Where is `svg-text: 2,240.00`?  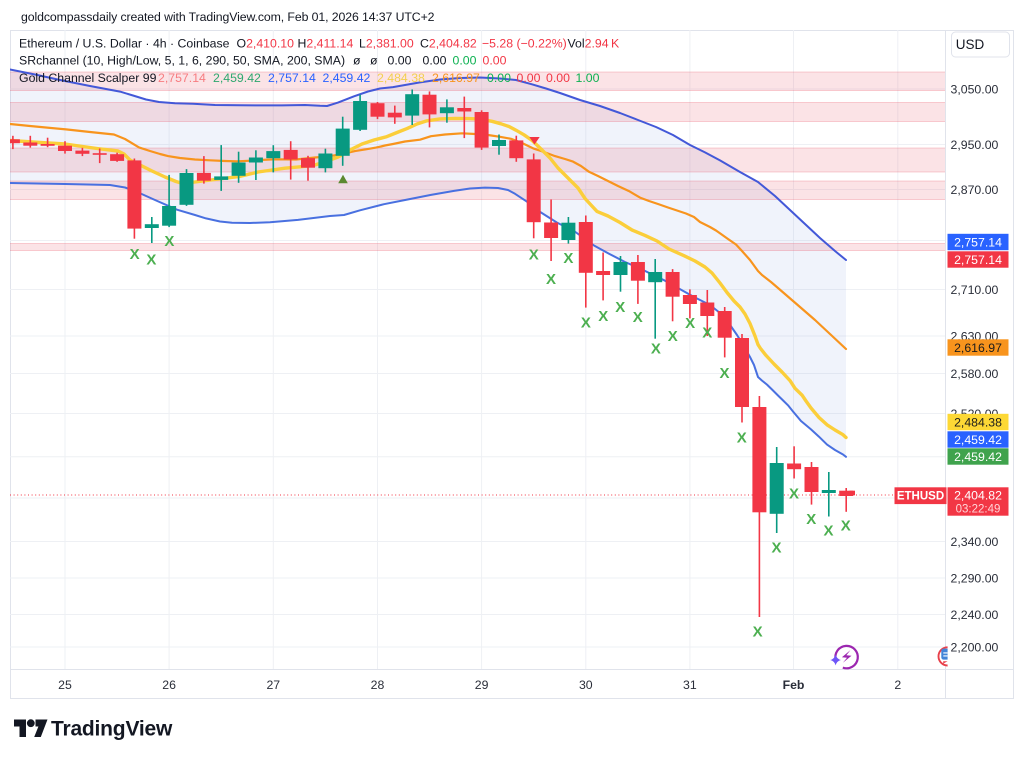 svg-text: 2,240.00 is located at coordinates (975, 615).